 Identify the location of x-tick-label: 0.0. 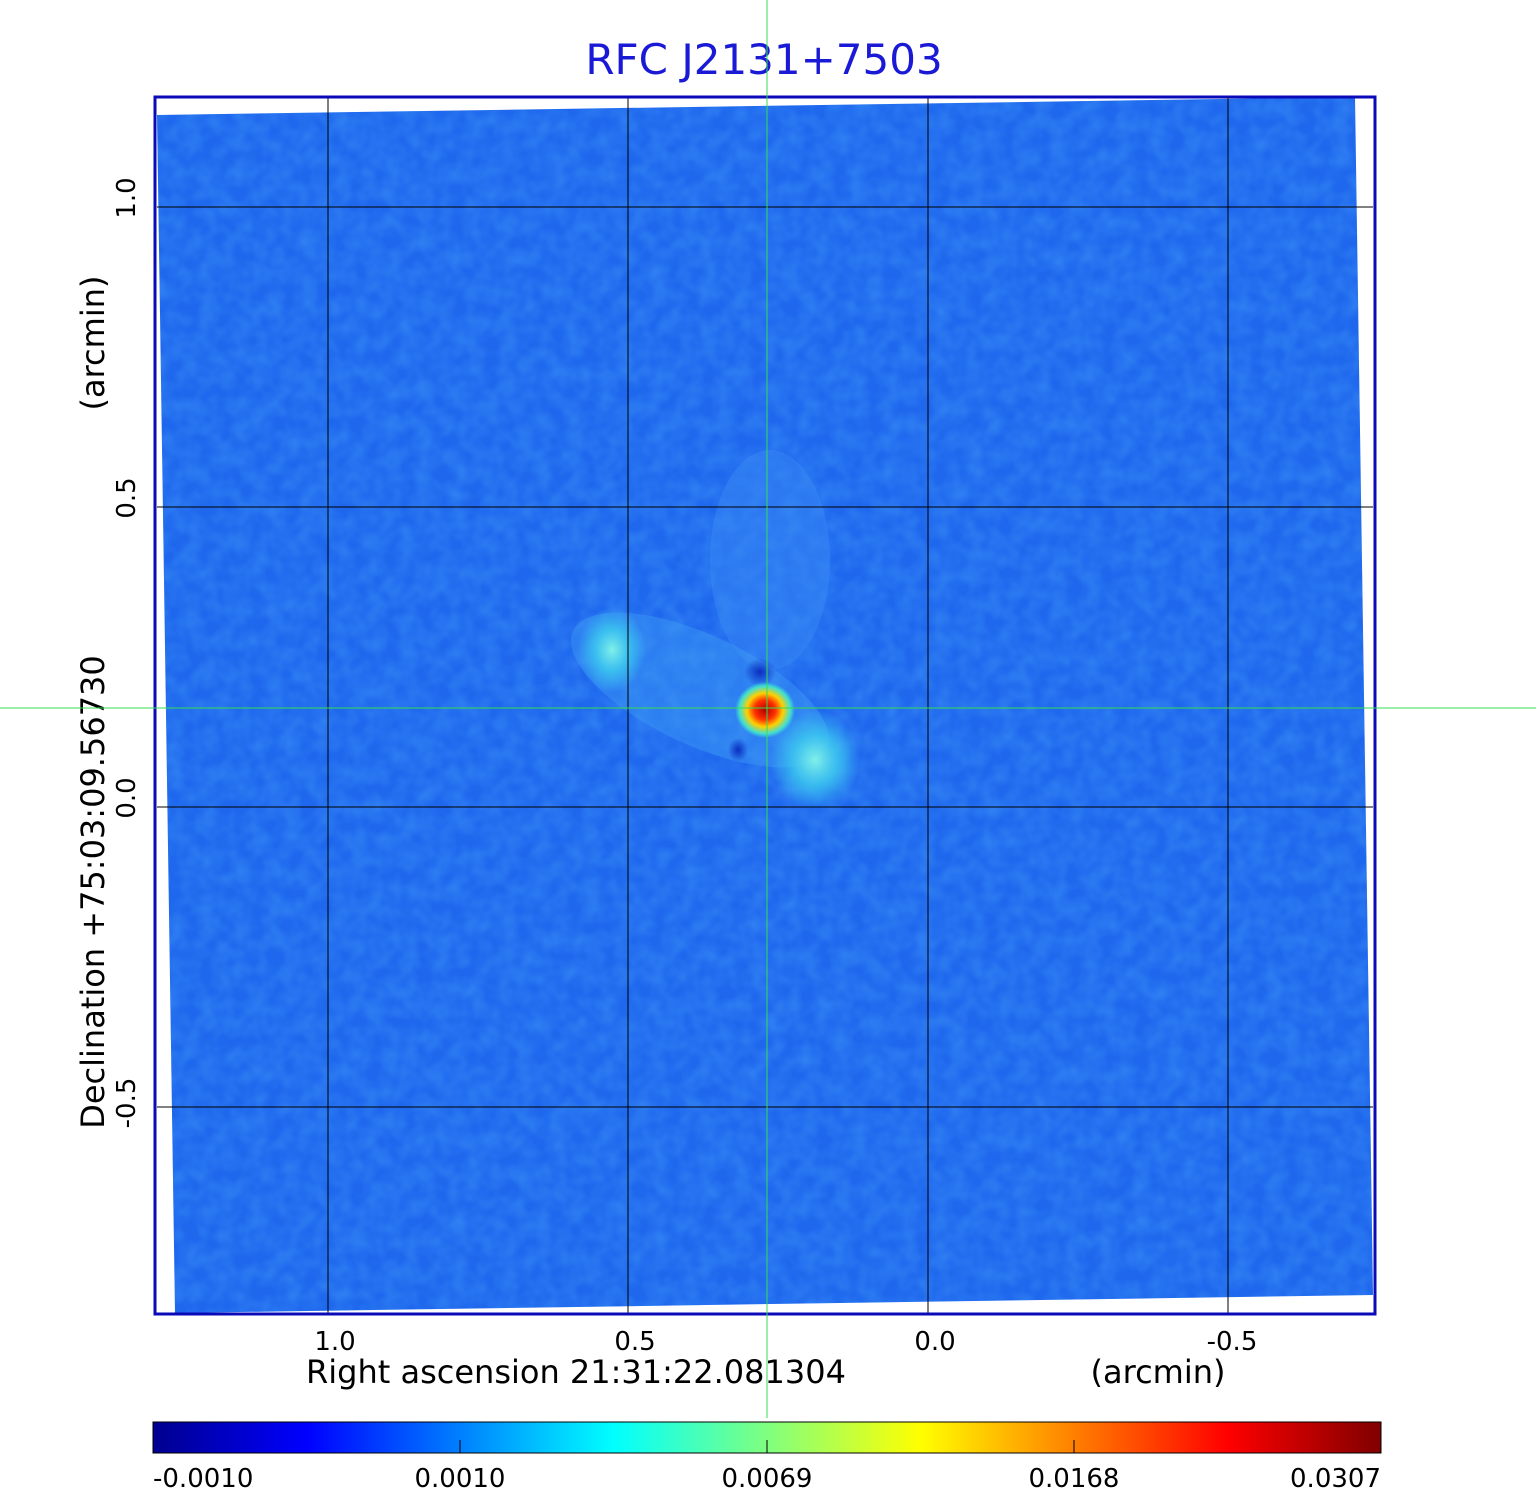
(934, 1342).